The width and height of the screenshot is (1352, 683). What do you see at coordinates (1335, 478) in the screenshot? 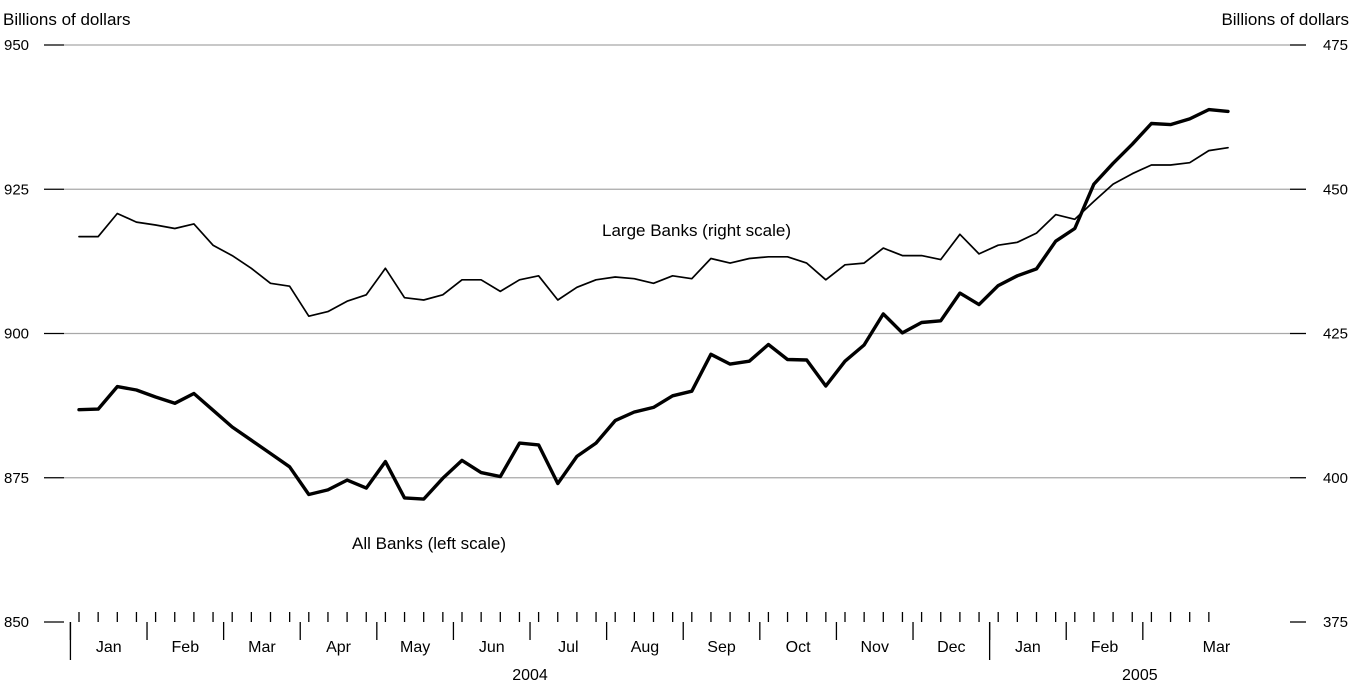
I see `right-tick-label: 400` at bounding box center [1335, 478].